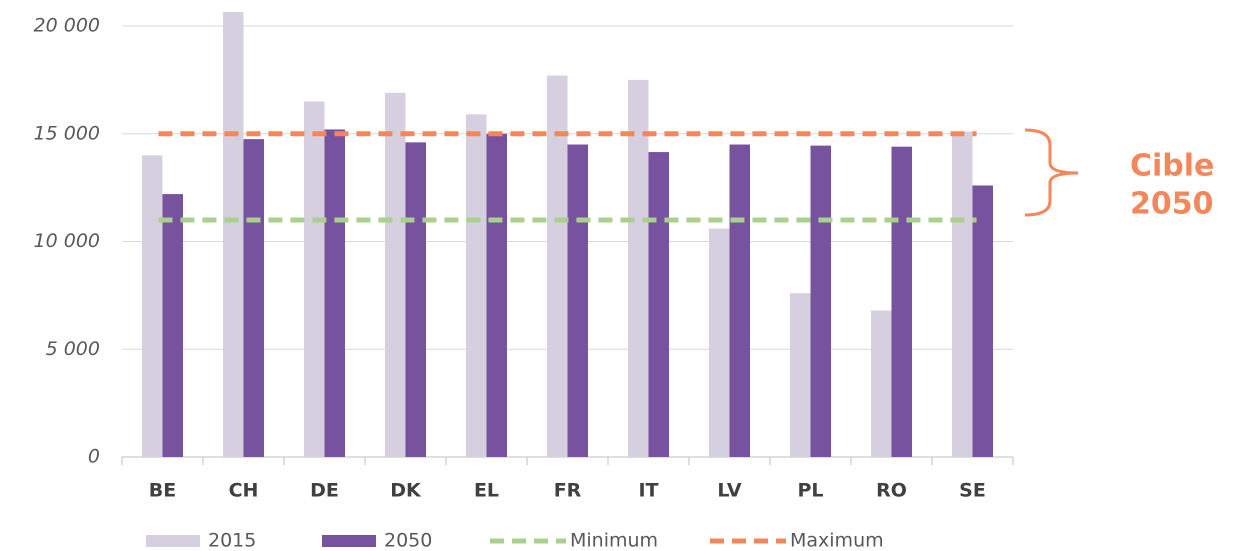 The height and width of the screenshot is (551, 1235). What do you see at coordinates (324, 491) in the screenshot?
I see `x-tick-label: DE` at bounding box center [324, 491].